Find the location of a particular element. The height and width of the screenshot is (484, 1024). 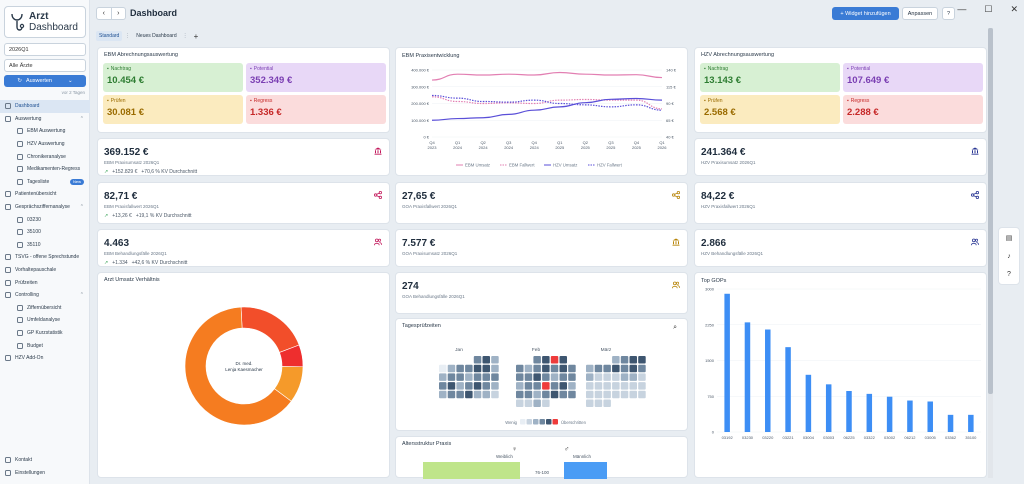

kpi-hzv-faelle-card: 2.866 HZV Behandlungsfälle 2026Q1 is located at coordinates (840, 248).